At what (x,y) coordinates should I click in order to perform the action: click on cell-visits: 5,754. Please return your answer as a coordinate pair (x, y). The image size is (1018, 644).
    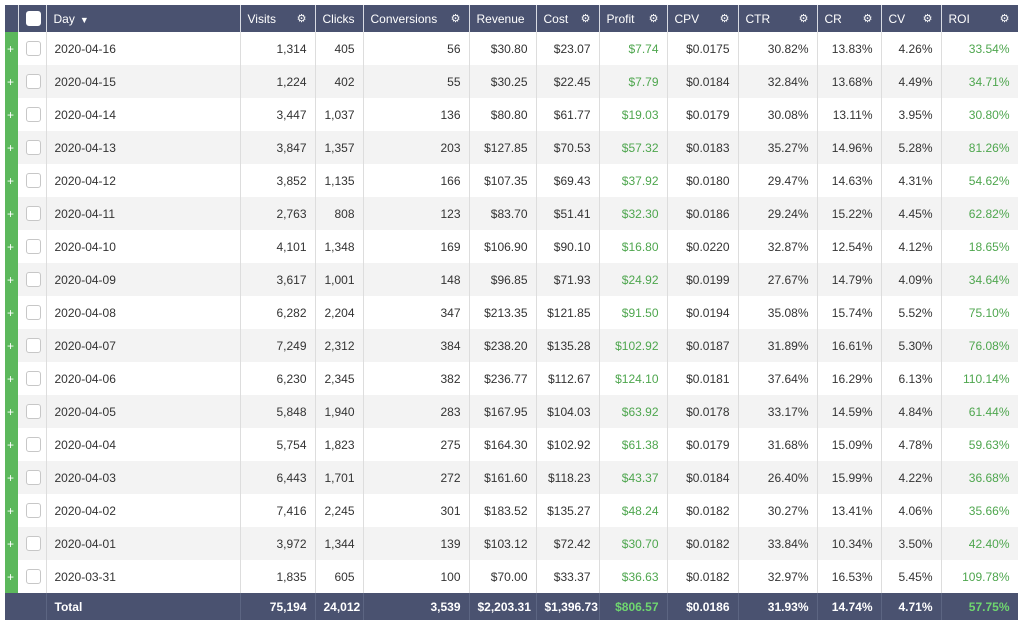
    Looking at the image, I should click on (278, 444).